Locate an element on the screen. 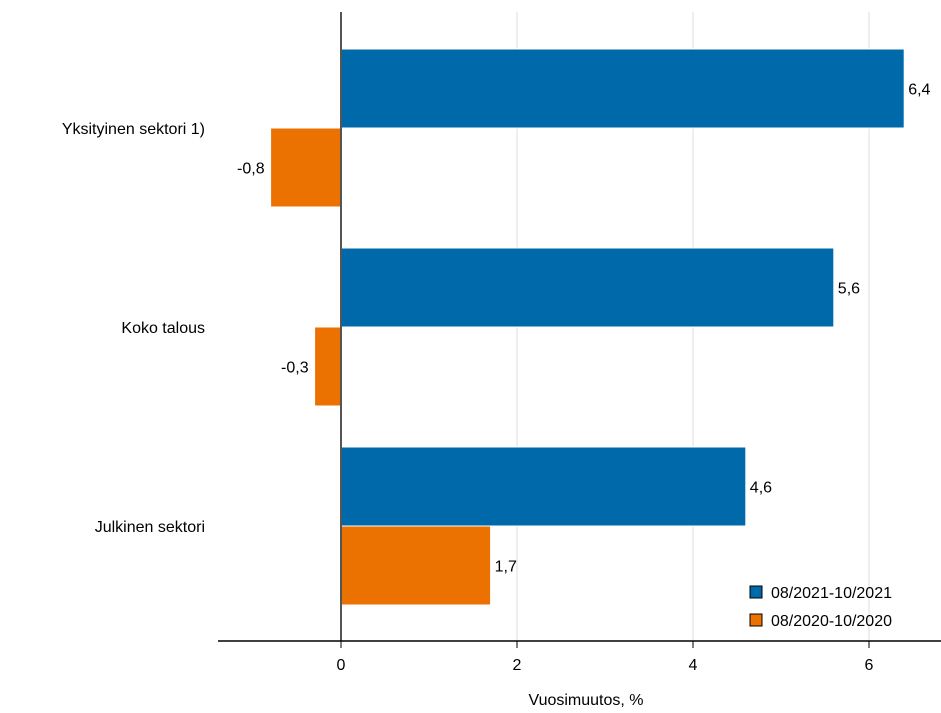 This screenshot has width=941, height=713. x-tick-label: 4 is located at coordinates (693, 665).